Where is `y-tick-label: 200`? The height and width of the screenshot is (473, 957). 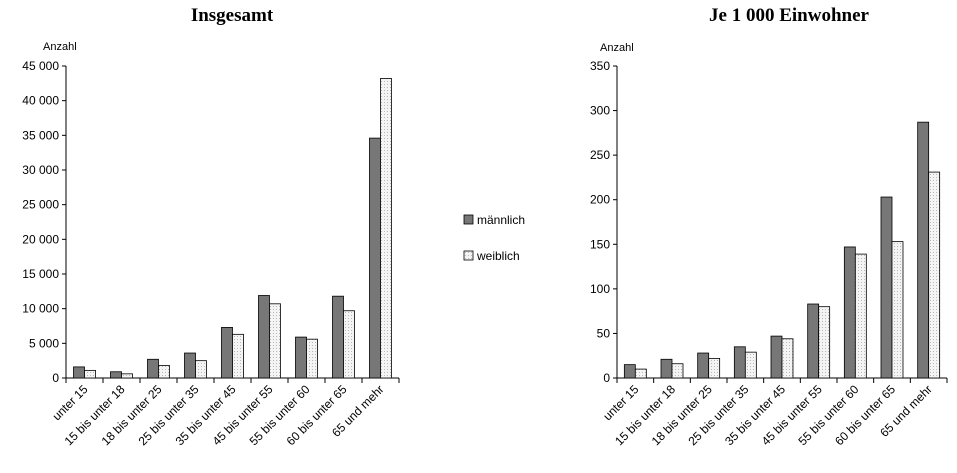
y-tick-label: 200 is located at coordinates (600, 200).